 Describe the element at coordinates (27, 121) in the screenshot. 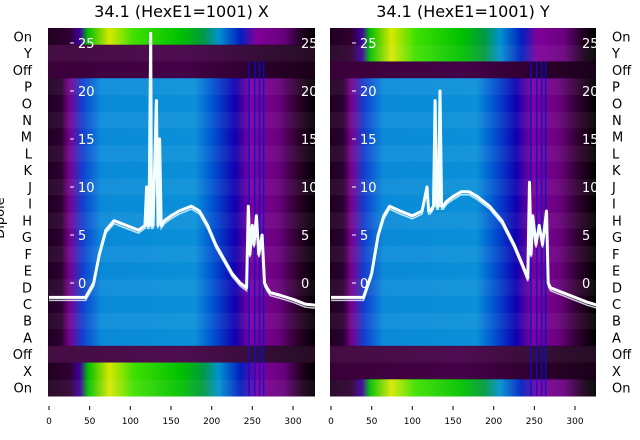

I see `row-label: N` at that location.